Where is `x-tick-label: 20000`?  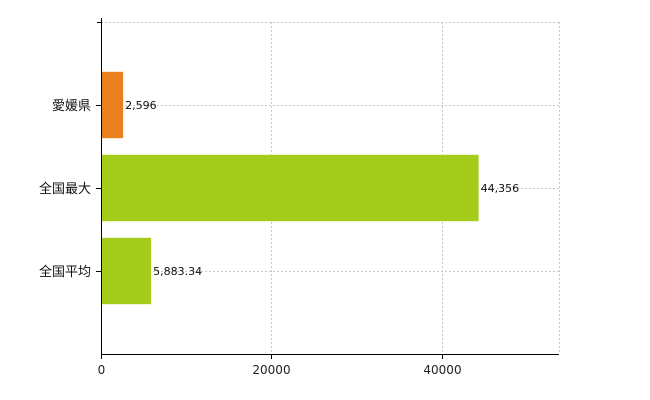
x-tick-label: 20000 is located at coordinates (271, 370).